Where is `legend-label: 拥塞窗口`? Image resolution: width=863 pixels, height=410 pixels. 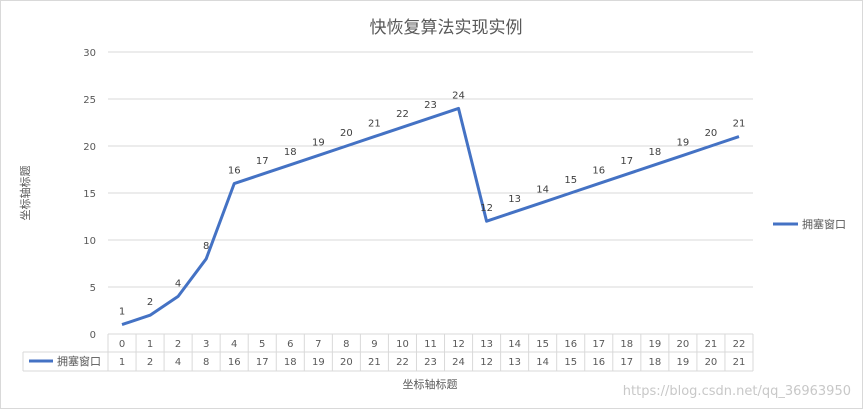 legend-label: 拥塞窗口 is located at coordinates (824, 224).